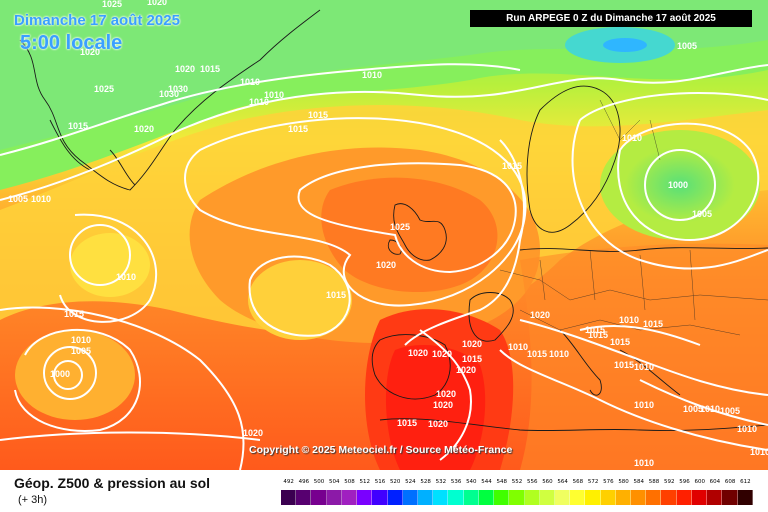 The height and width of the screenshot is (512, 768). What do you see at coordinates (573, 425) in the screenshot?
I see `north-africa-coast` at bounding box center [573, 425].